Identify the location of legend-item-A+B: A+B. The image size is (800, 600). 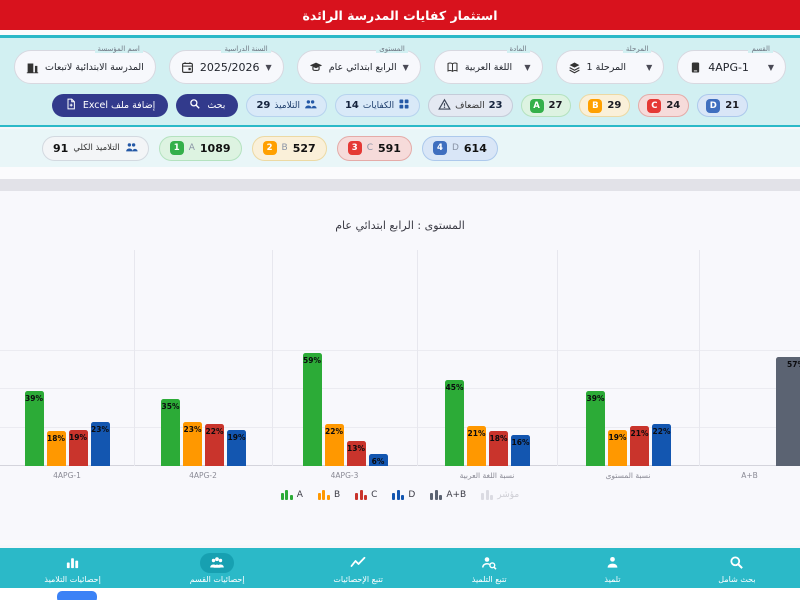
(448, 495).